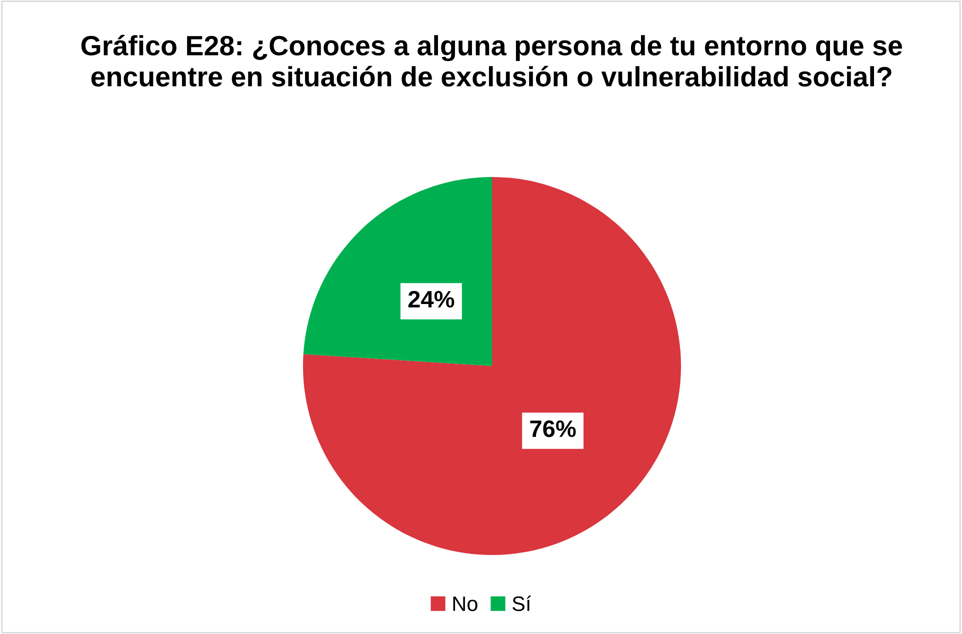 This screenshot has height=634, width=962. Describe the element at coordinates (431, 299) in the screenshot. I see `data-label: 24%` at that location.